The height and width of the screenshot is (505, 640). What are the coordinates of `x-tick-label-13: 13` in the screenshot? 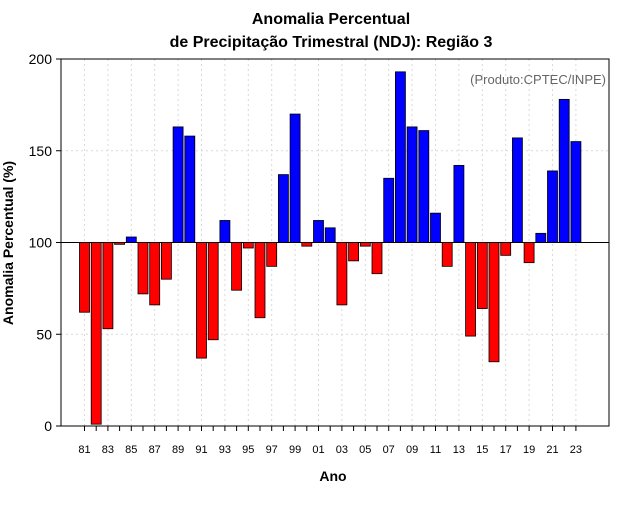 It's located at (459, 450).